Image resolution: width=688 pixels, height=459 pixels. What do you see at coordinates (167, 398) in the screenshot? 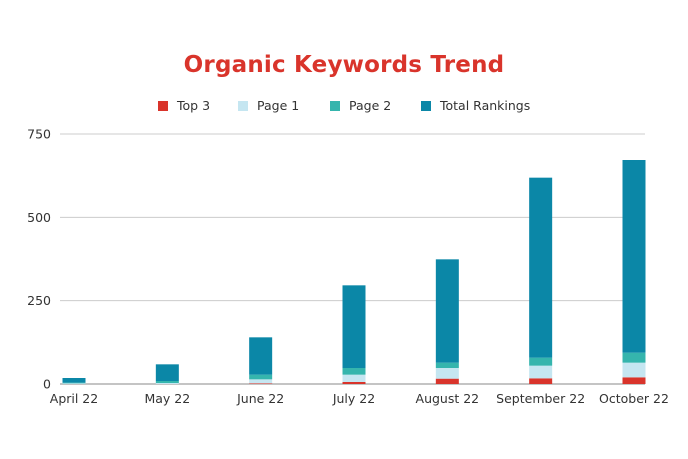
I see `x-tick-label: May 22` at bounding box center [167, 398].